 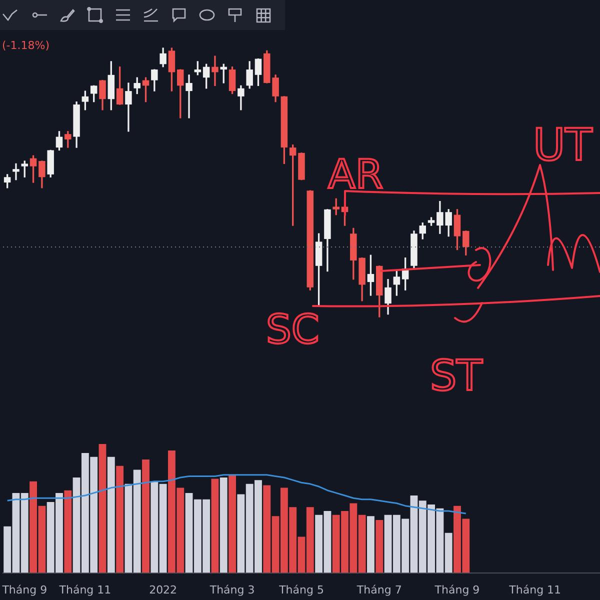 I want to click on x-tick-label: 2022, so click(x=163, y=589).